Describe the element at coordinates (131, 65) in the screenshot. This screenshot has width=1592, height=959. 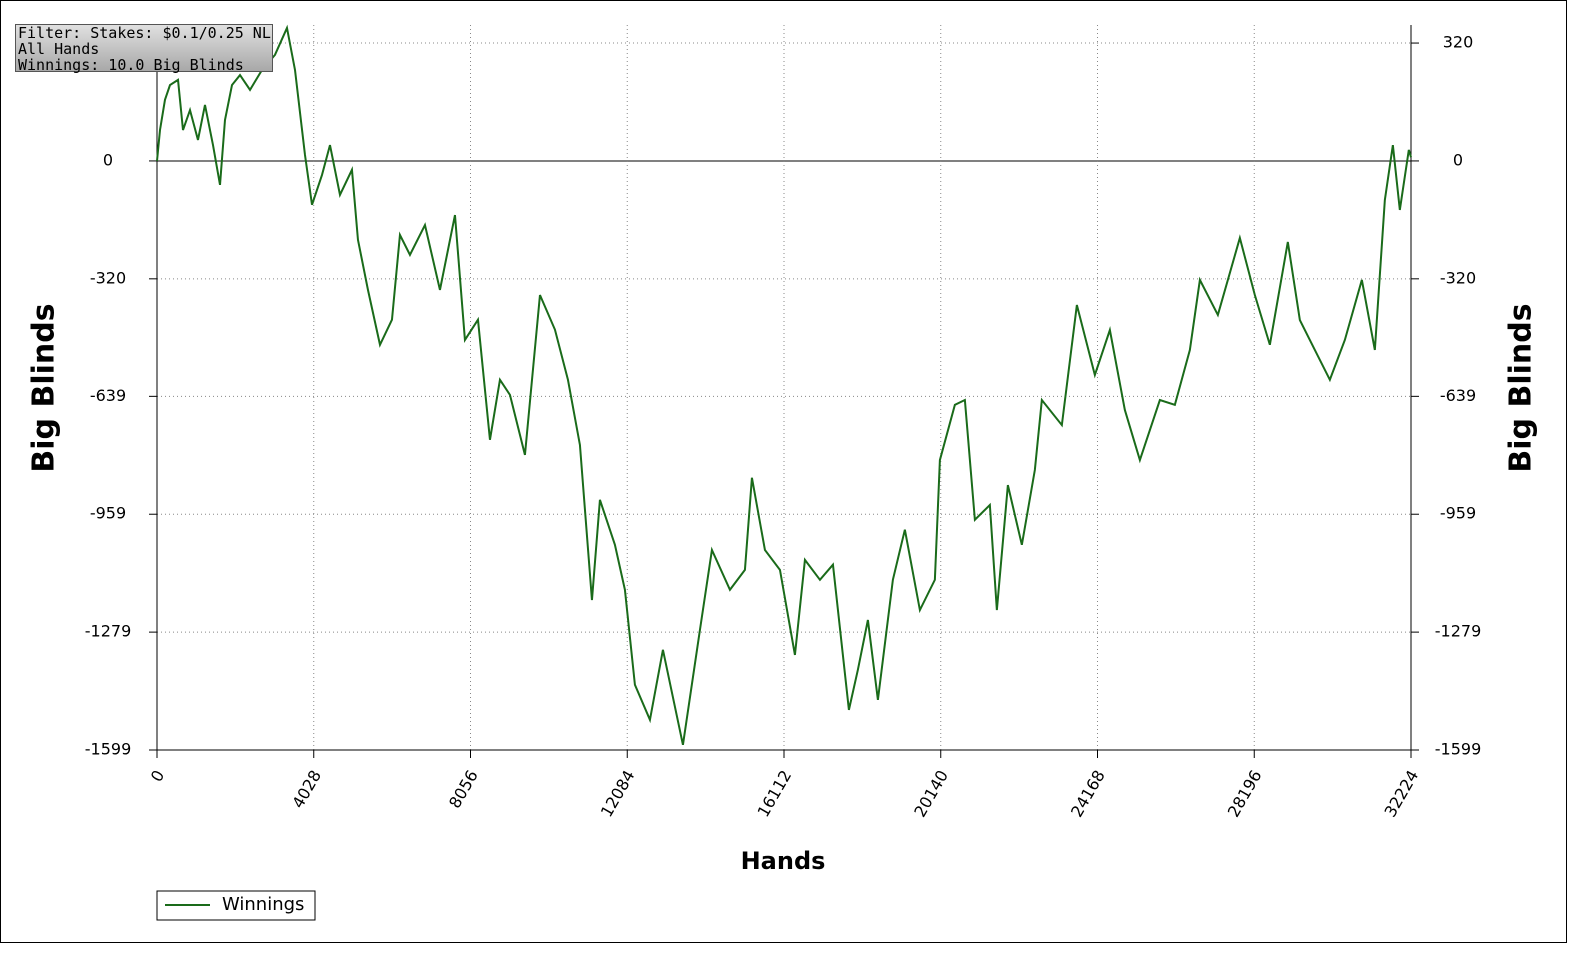
I see `info-line: Winnings: 10.0 Big Blinds` at that location.